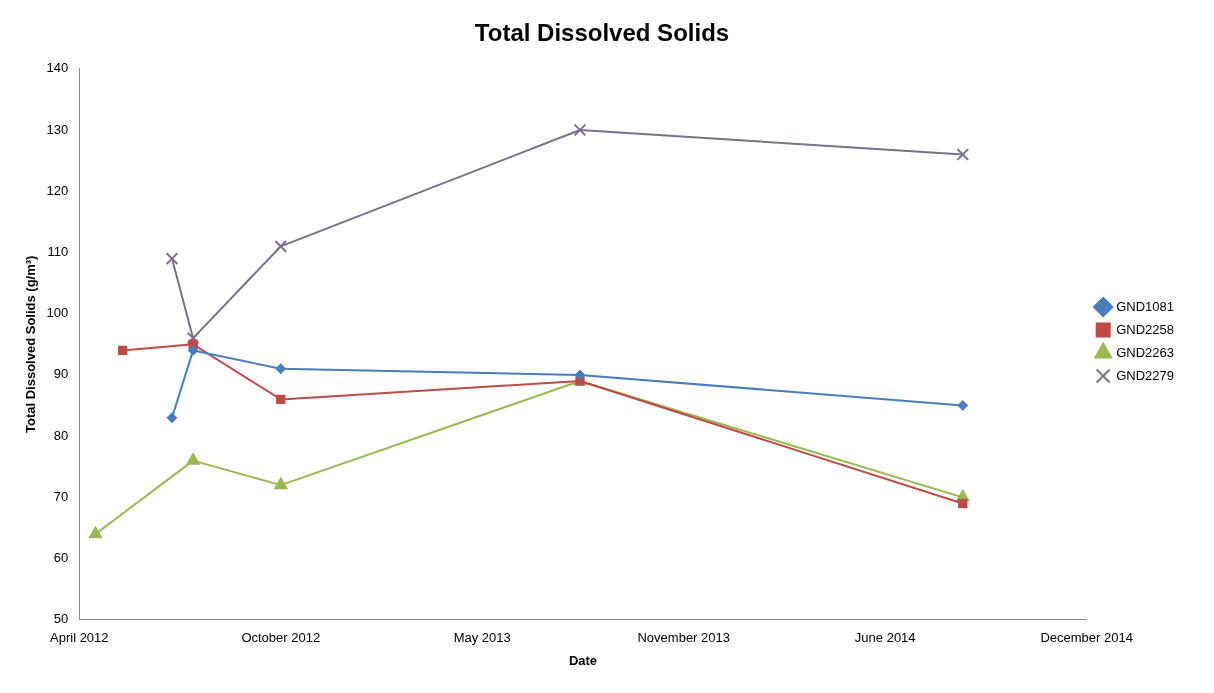 The width and height of the screenshot is (1214, 693). What do you see at coordinates (57, 68) in the screenshot?
I see `y-tick-label: 140` at bounding box center [57, 68].